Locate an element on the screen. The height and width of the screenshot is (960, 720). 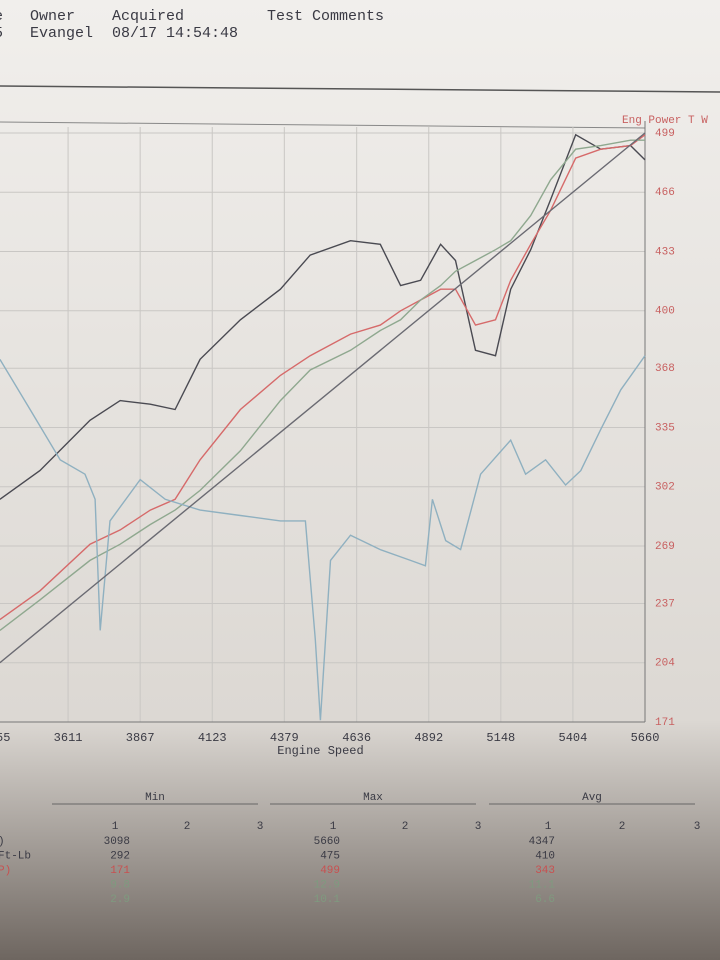
cell: 10.1 is located at coordinates (327, 900).